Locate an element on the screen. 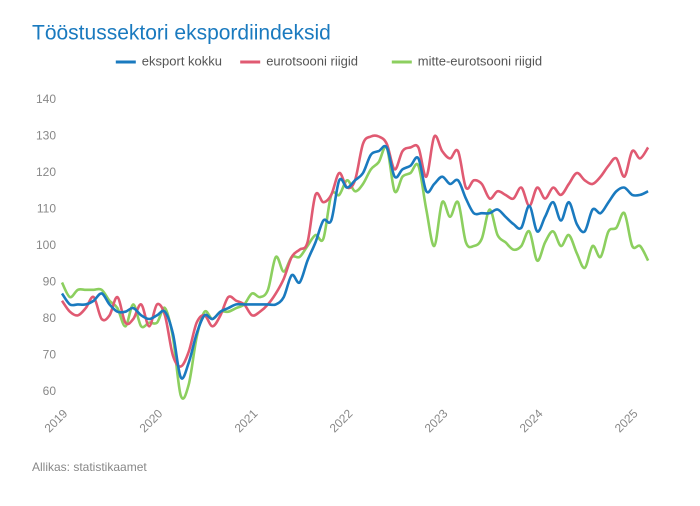 The height and width of the screenshot is (506, 700). y-tick-label: 130 is located at coordinates (46, 136).